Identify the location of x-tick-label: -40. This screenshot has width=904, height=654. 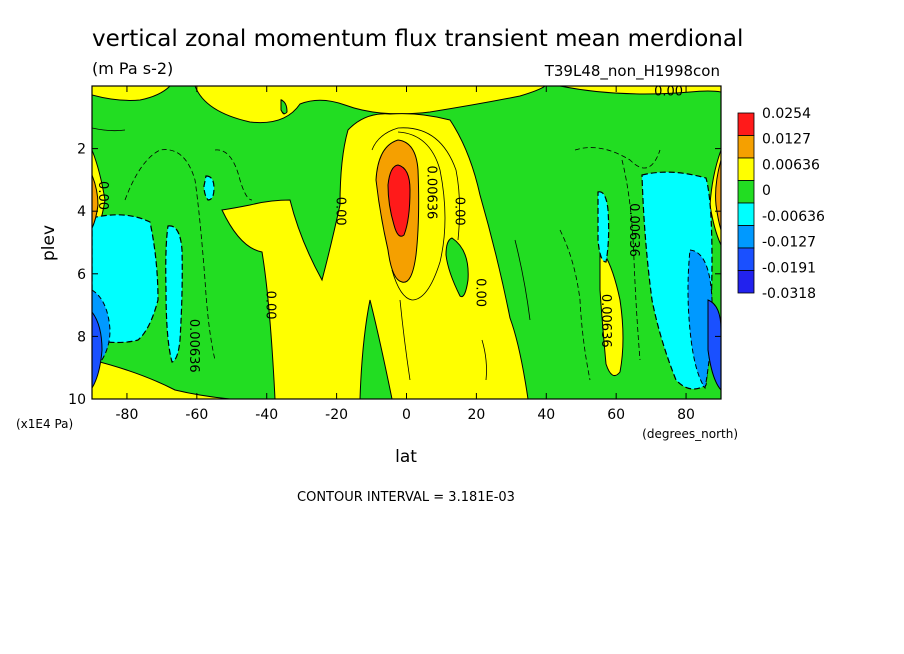
(266, 415).